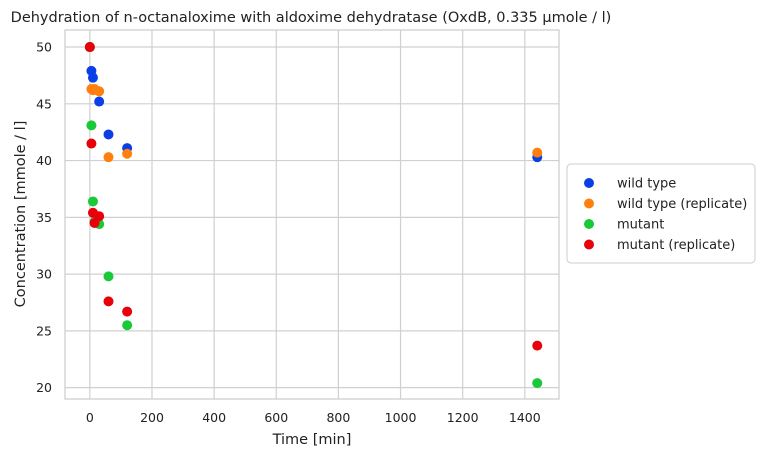  Describe the element at coordinates (44, 103) in the screenshot. I see `y-tick-label: 45` at that location.